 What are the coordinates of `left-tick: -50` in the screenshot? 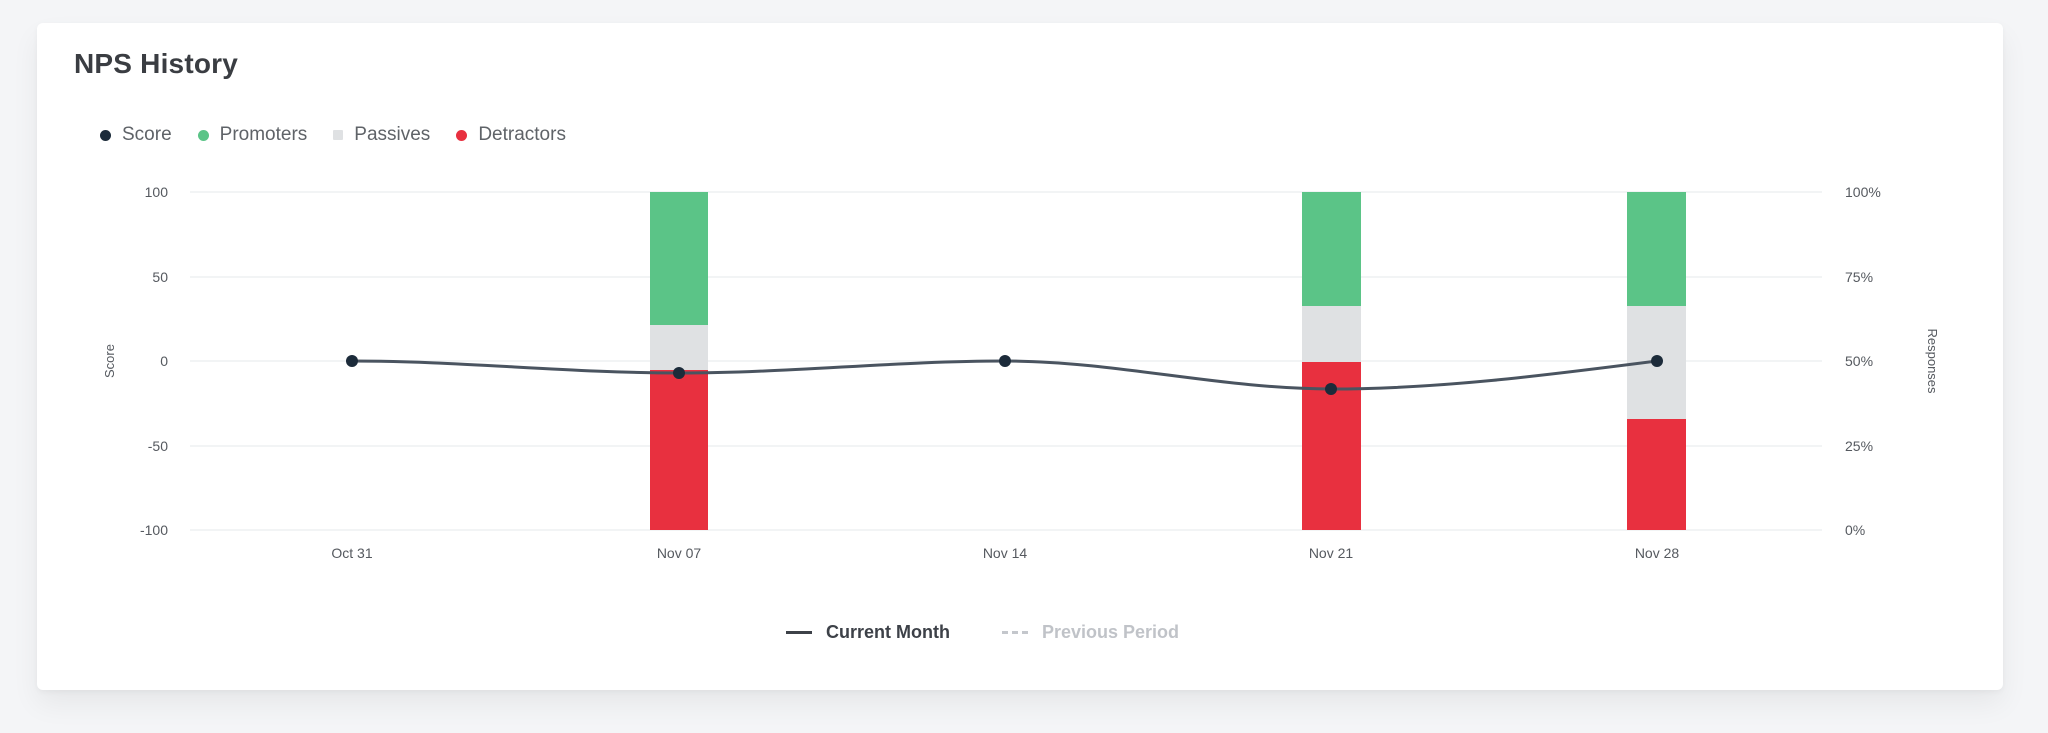 It's located at (158, 446).